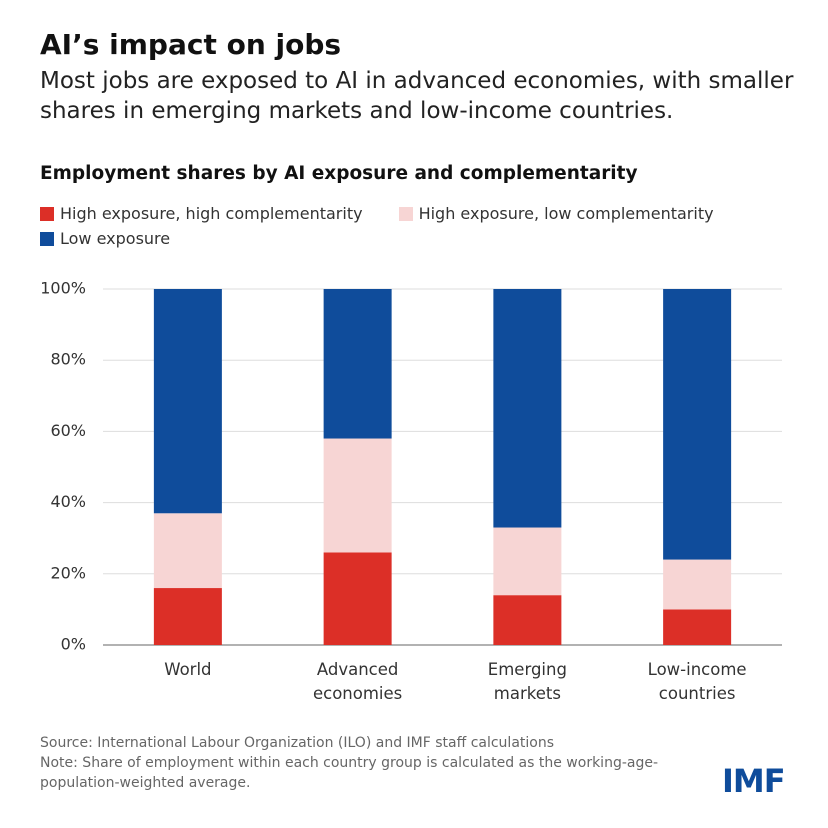  I want to click on legend-item: Low exposure, so click(105, 238).